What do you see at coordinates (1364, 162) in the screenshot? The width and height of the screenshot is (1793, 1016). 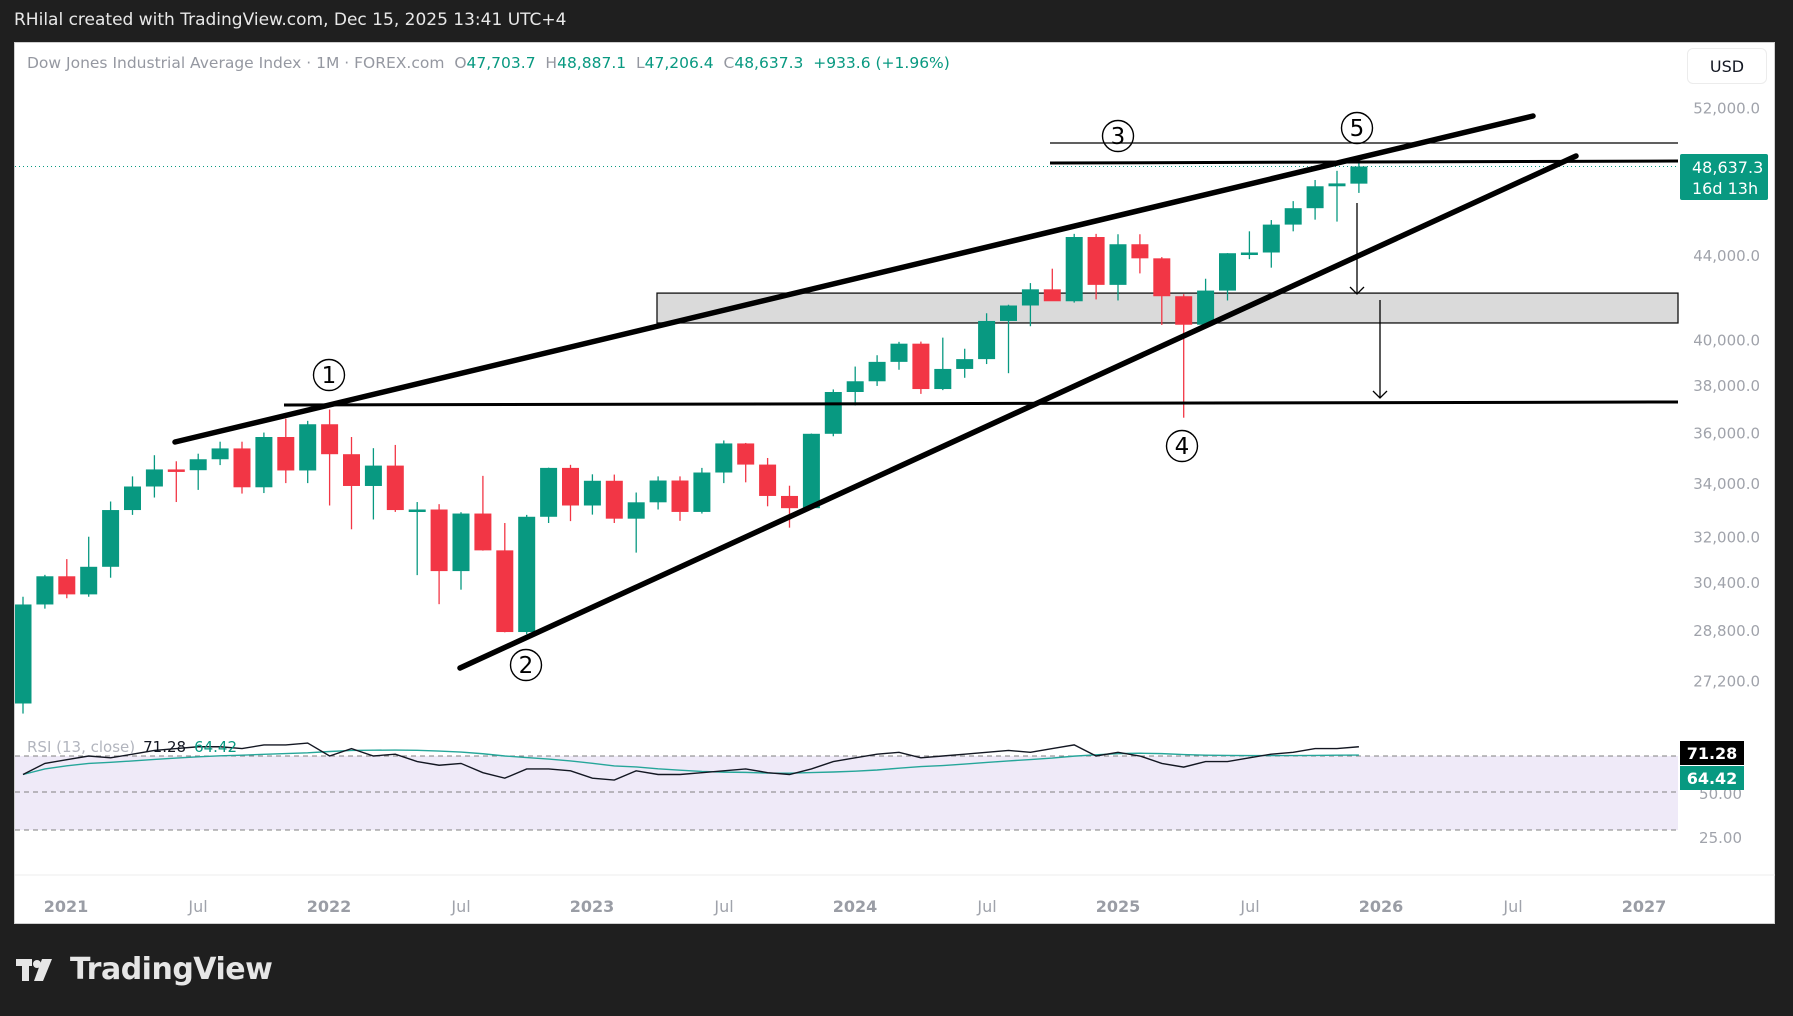 I see `horizontal-line-3a` at bounding box center [1364, 162].